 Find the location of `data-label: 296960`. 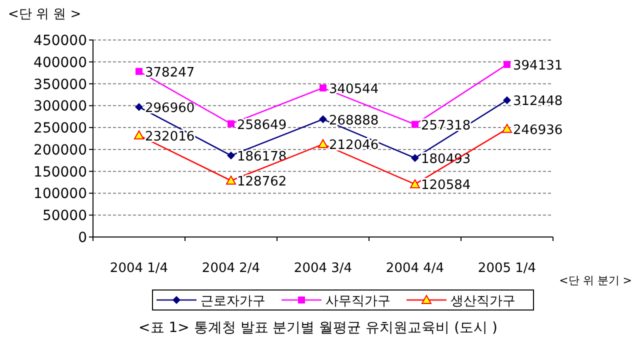

data-label: 296960 is located at coordinates (170, 108).